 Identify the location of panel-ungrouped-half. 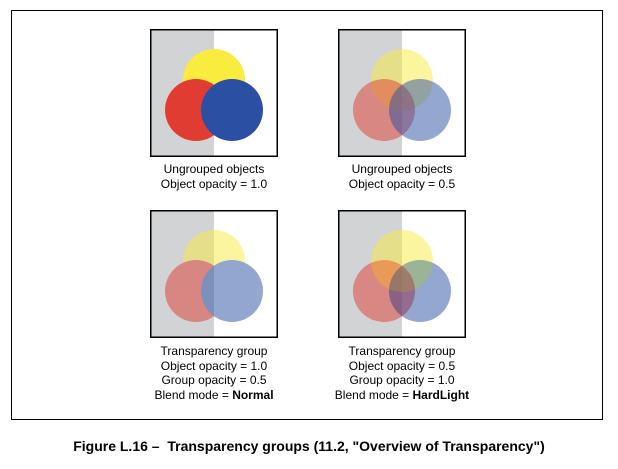
(402, 93).